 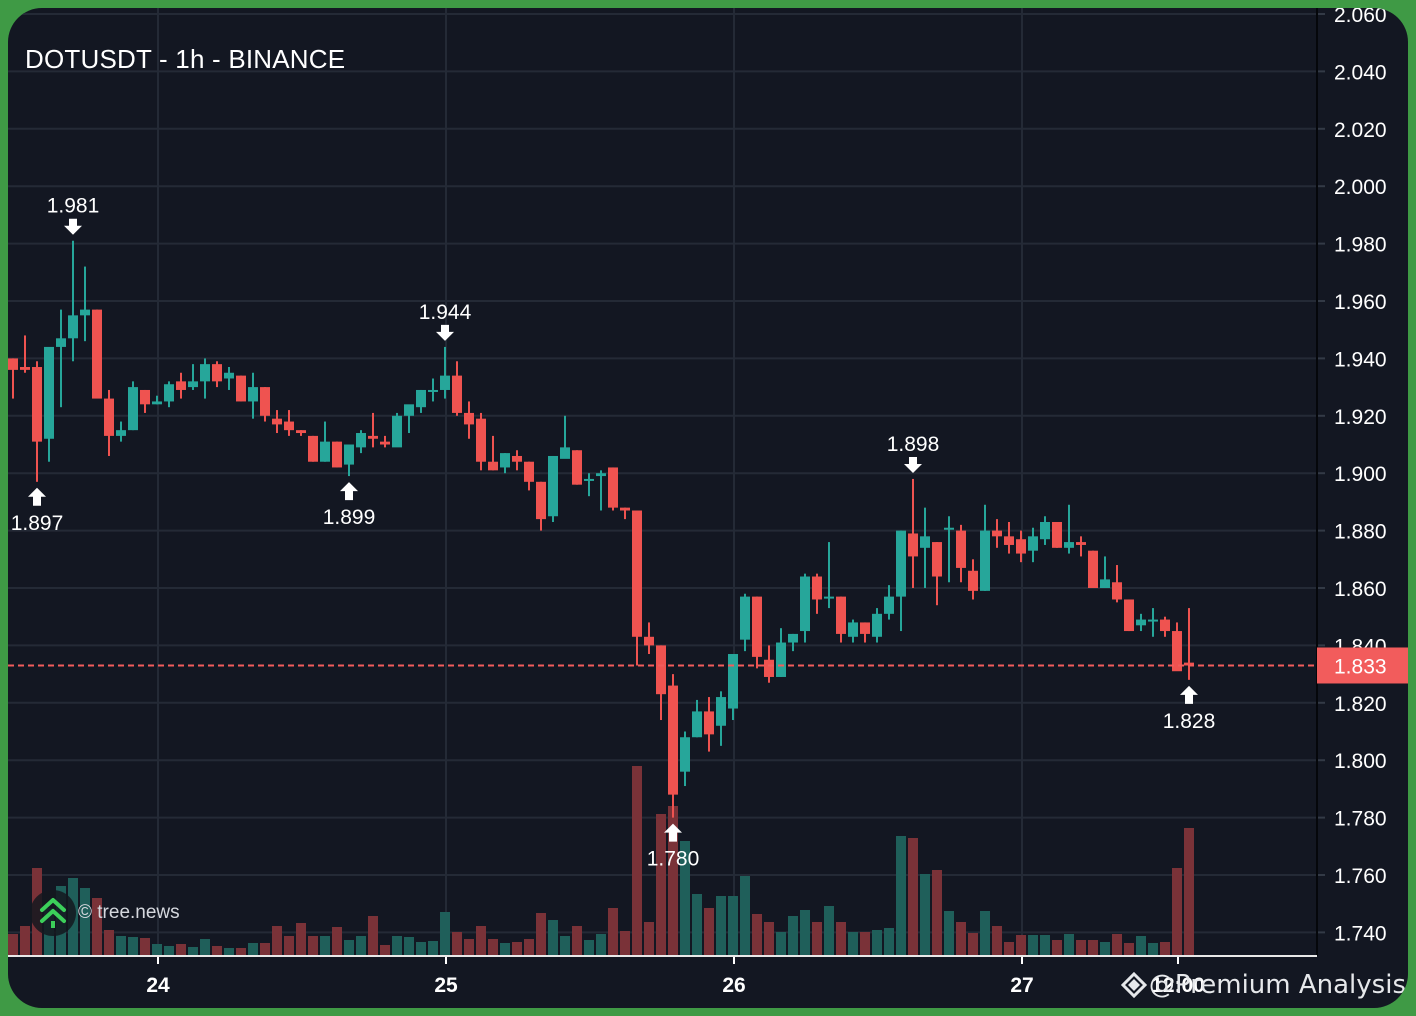 I want to click on y-axis-label: 1.900, so click(x=1360, y=474).